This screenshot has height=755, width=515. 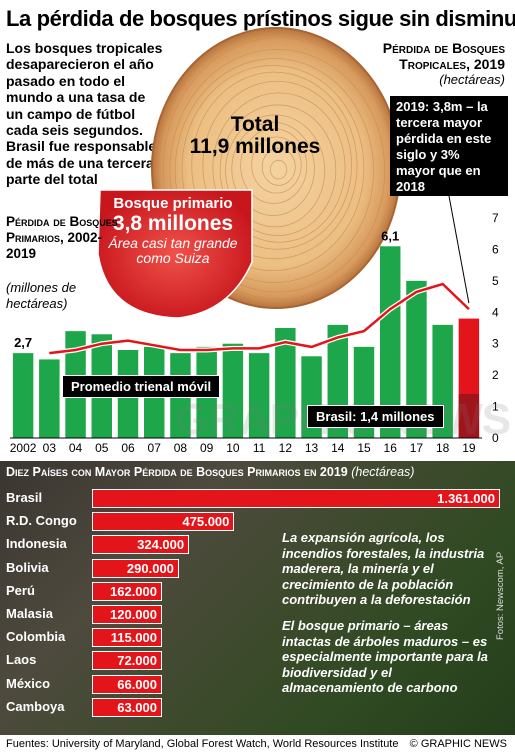 What do you see at coordinates (155, 448) in the screenshot?
I see `x-tick-label: 07` at bounding box center [155, 448].